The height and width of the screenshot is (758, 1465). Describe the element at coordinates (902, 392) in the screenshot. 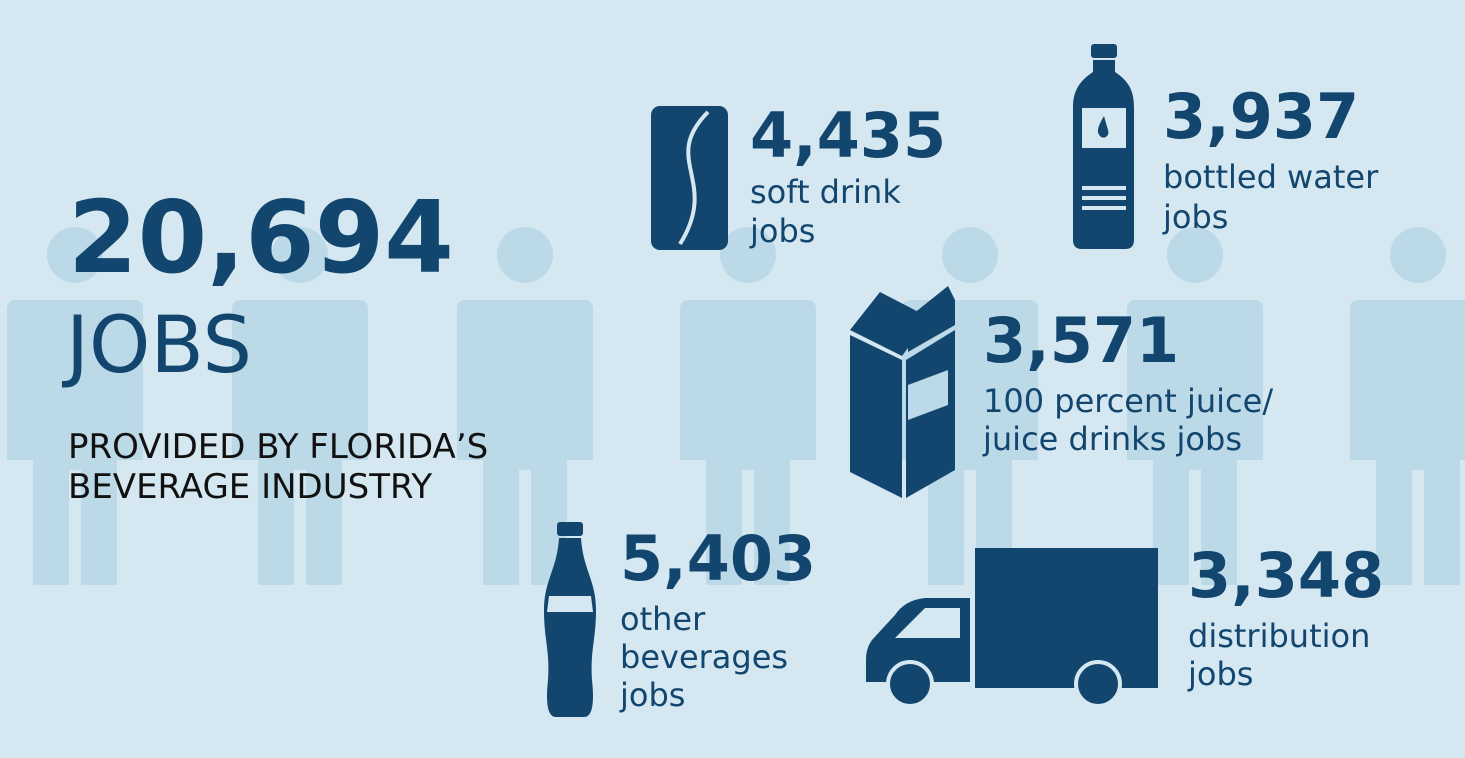

I see `juice-carton-icon` at that location.